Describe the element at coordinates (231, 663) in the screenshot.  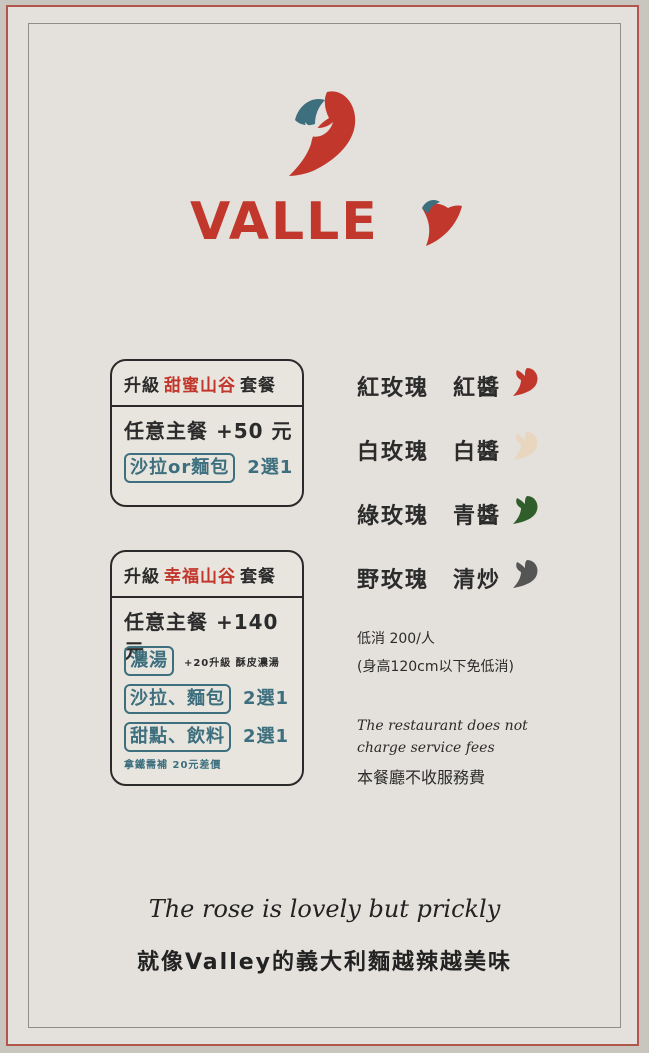
I see `soup-note: +20升級 酥皮濃湯` at that location.